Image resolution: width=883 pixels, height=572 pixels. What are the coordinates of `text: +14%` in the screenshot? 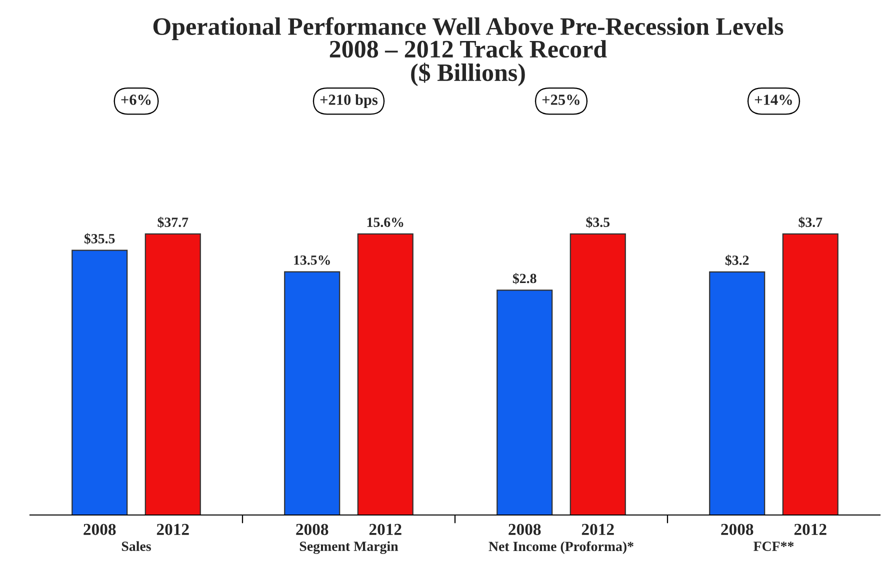 It's located at (773, 99).